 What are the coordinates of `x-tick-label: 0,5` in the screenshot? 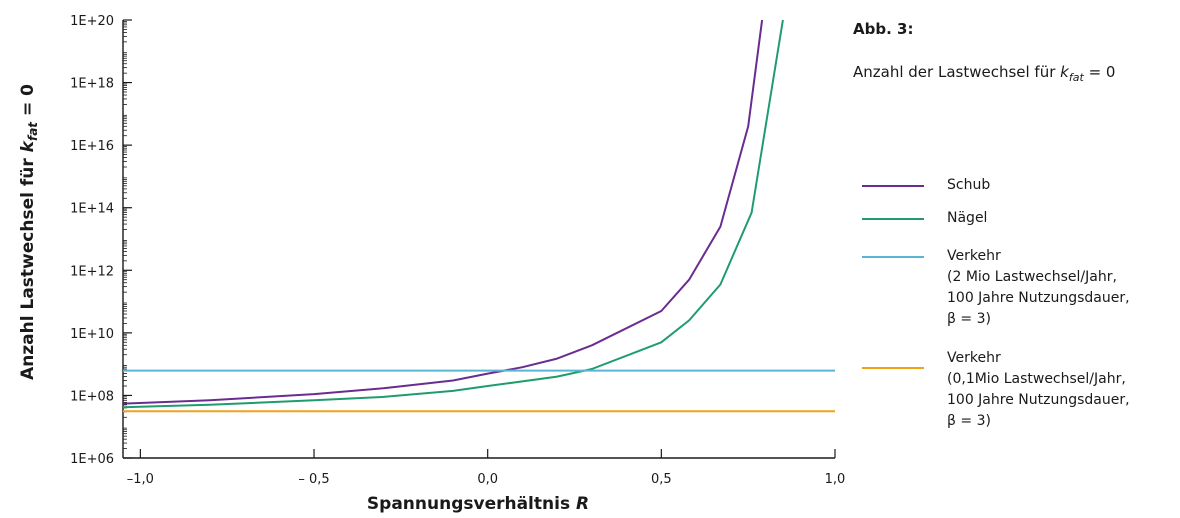 It's located at (661, 479).